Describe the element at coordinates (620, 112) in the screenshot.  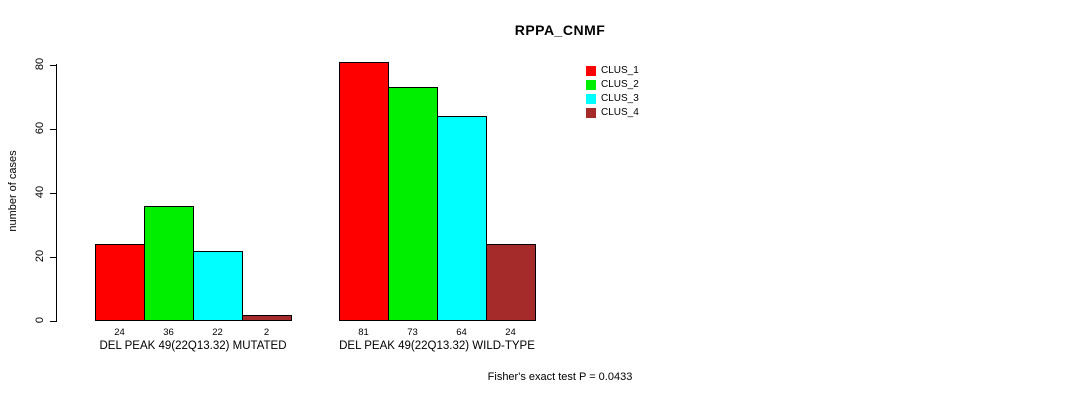
I see `legend-label: CLUS_4` at that location.